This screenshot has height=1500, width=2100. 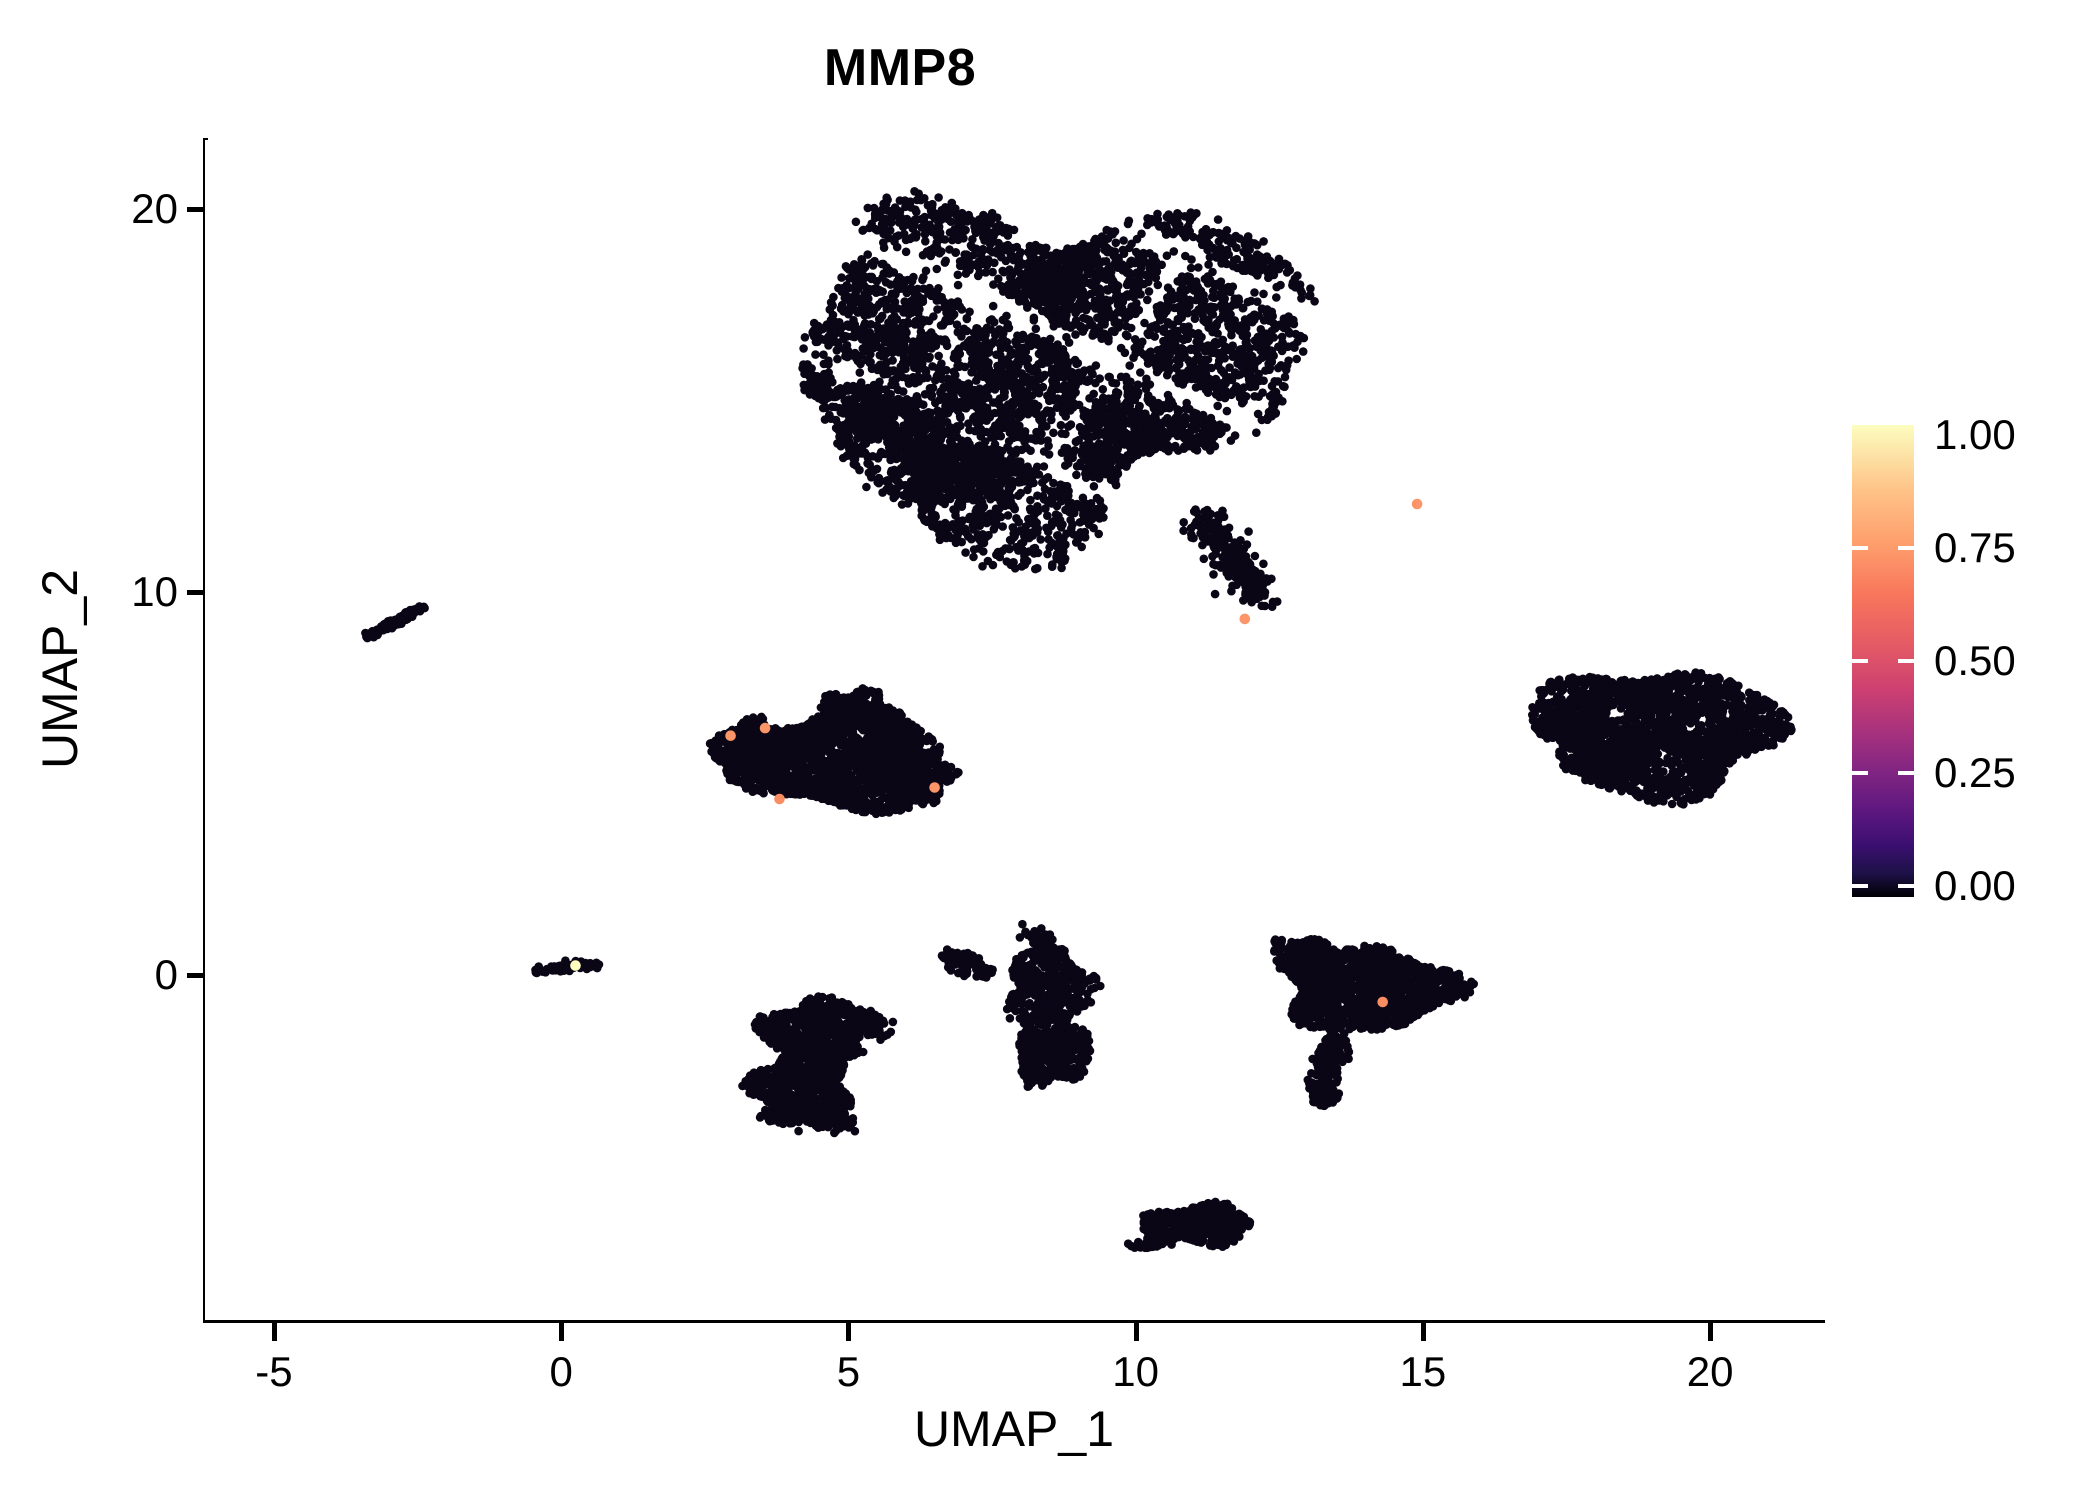 I want to click on y-tick-label: 0, so click(x=166, y=975).